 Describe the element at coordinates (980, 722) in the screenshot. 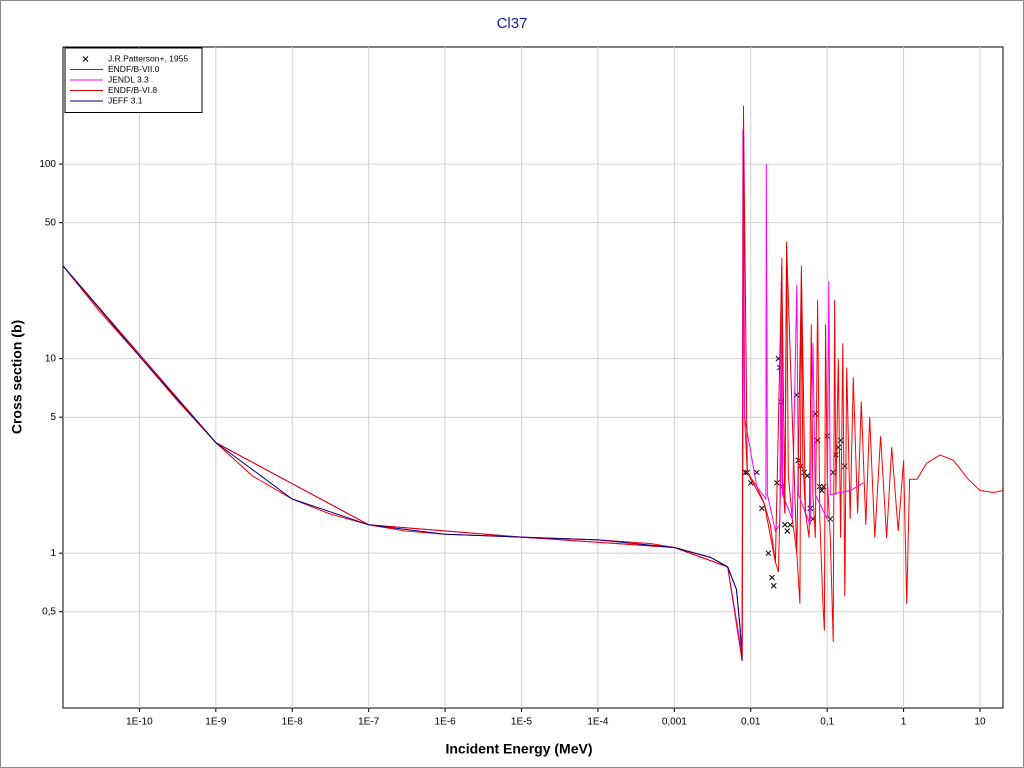

I see `x-tick-label: 10` at that location.